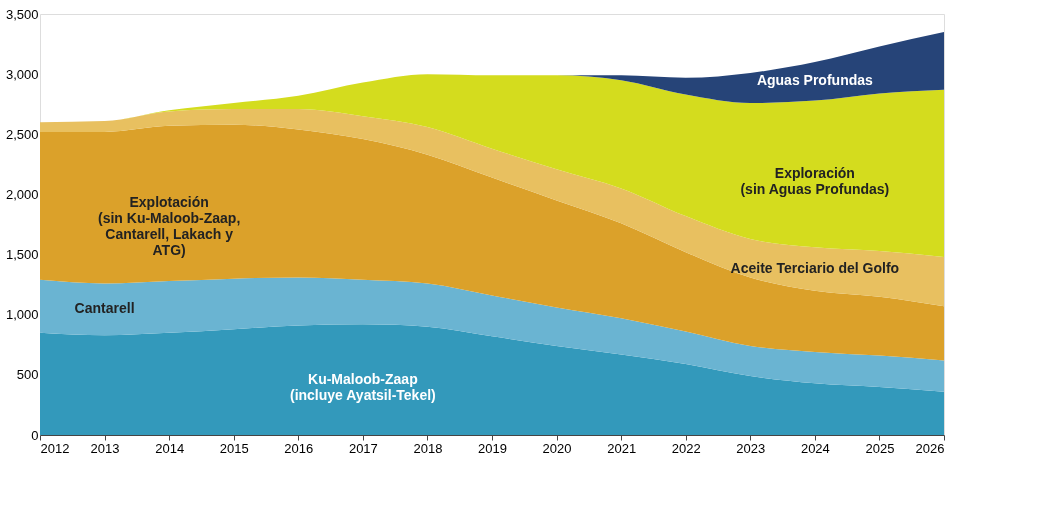  Describe the element at coordinates (299, 448) in the screenshot. I see `x-tick-label: 2016` at that location.